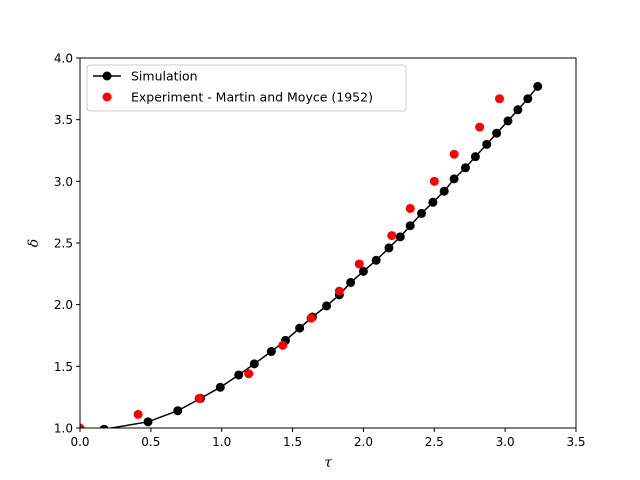 The width and height of the screenshot is (640, 480). What do you see at coordinates (63, 120) in the screenshot?
I see `y-tick-label: 3.5` at bounding box center [63, 120].